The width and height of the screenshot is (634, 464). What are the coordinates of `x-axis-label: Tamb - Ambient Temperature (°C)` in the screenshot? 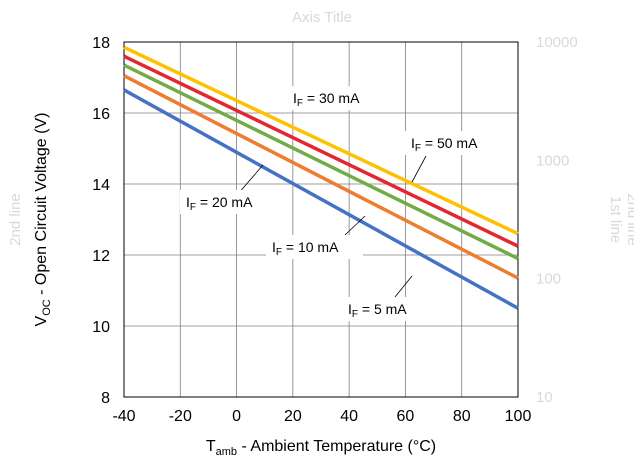 It's located at (321, 448).